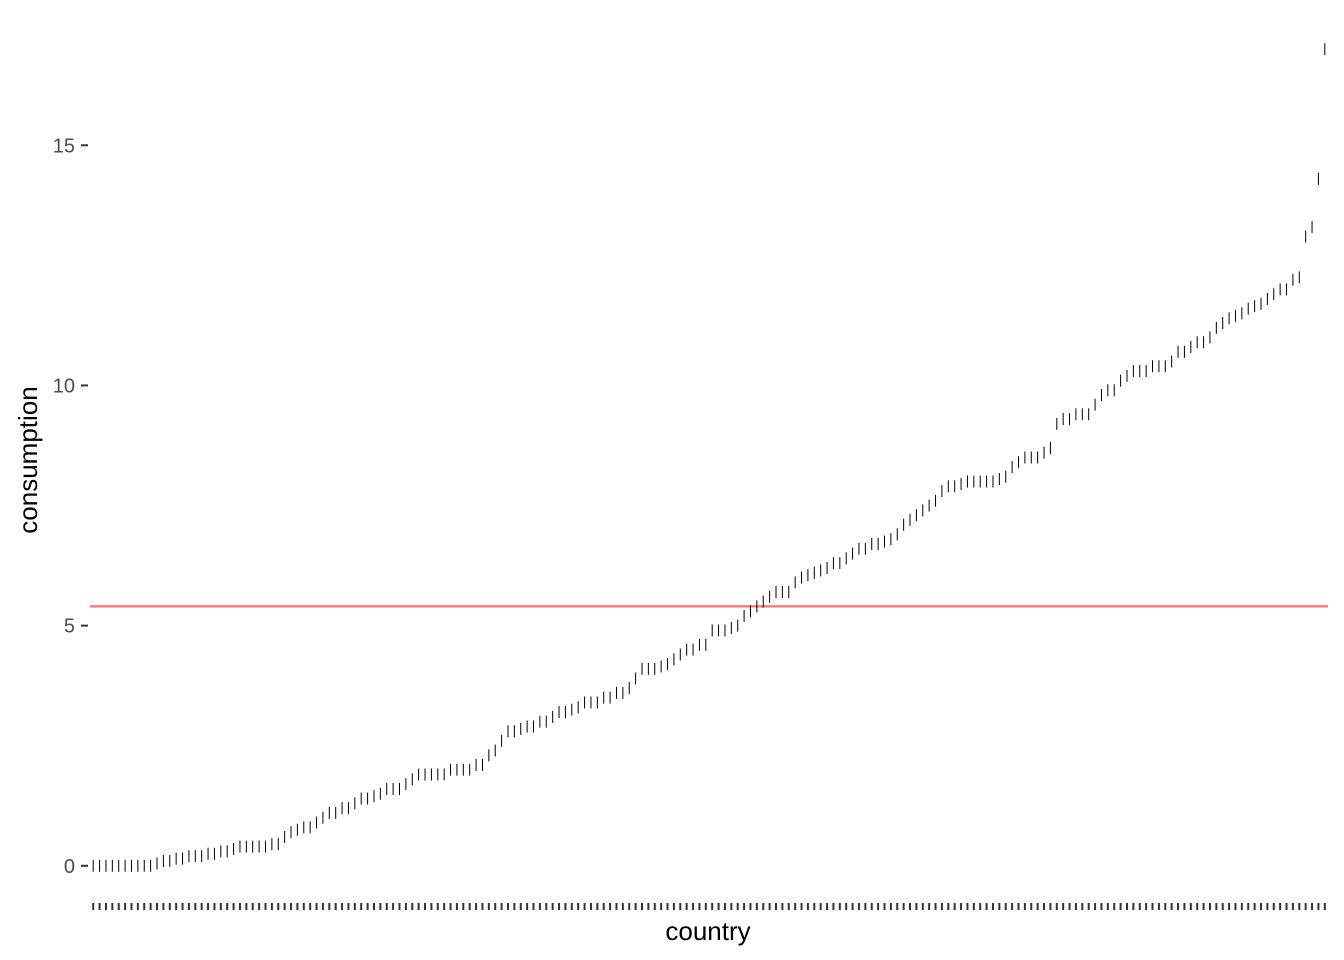 The width and height of the screenshot is (1344, 960). Describe the element at coordinates (28, 459) in the screenshot. I see `y-axis-title: consumption` at that location.